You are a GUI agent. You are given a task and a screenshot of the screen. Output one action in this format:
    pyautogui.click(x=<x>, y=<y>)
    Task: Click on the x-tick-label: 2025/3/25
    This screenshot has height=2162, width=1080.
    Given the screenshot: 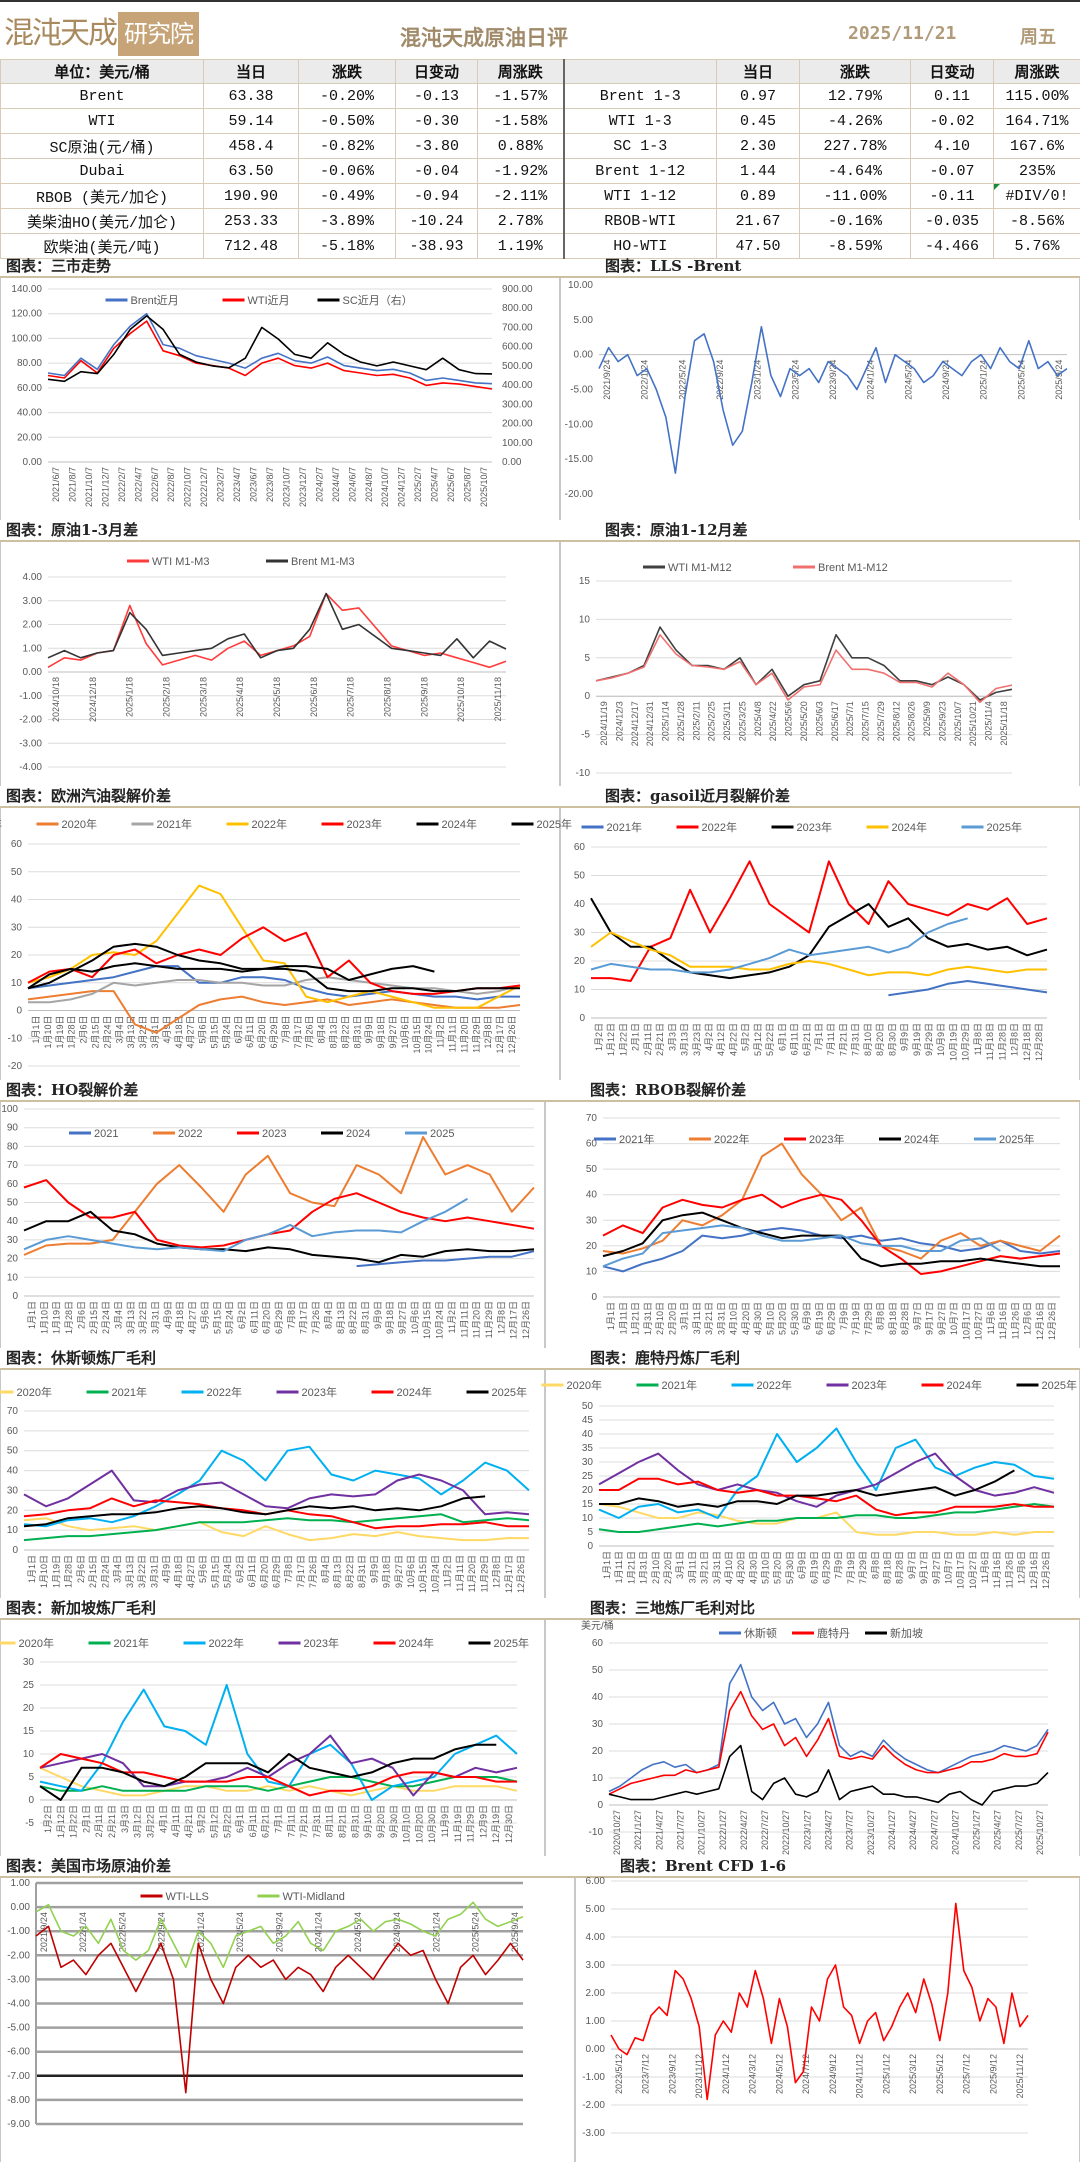 What is the action you would take?
    pyautogui.click(x=742, y=721)
    